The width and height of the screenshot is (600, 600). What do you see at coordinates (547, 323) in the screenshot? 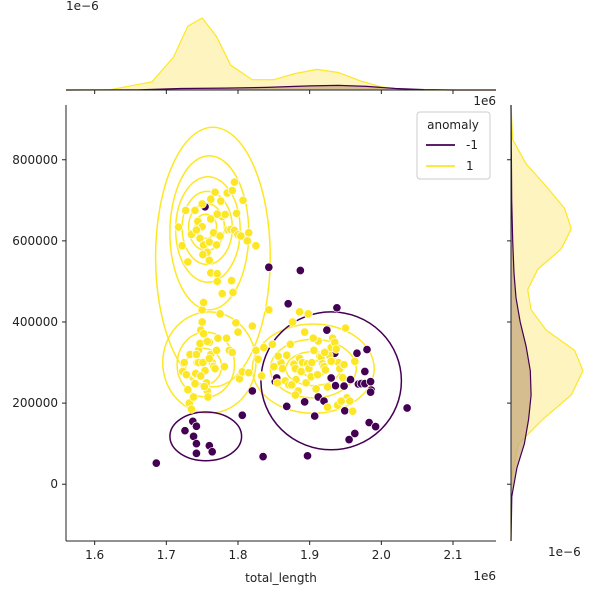
I see `marginal-y-fill-pos1` at bounding box center [547, 323].